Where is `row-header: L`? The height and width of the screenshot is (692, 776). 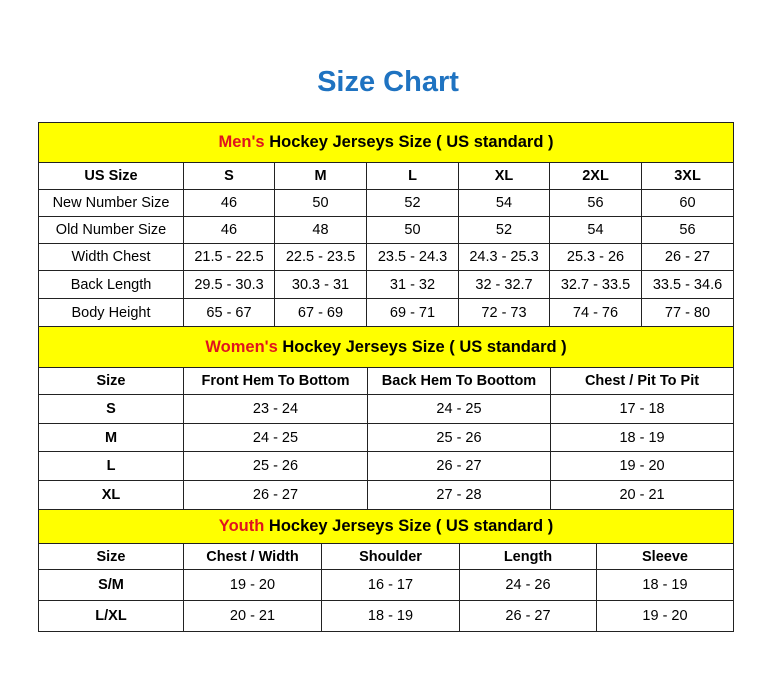 row-header: L is located at coordinates (111, 466).